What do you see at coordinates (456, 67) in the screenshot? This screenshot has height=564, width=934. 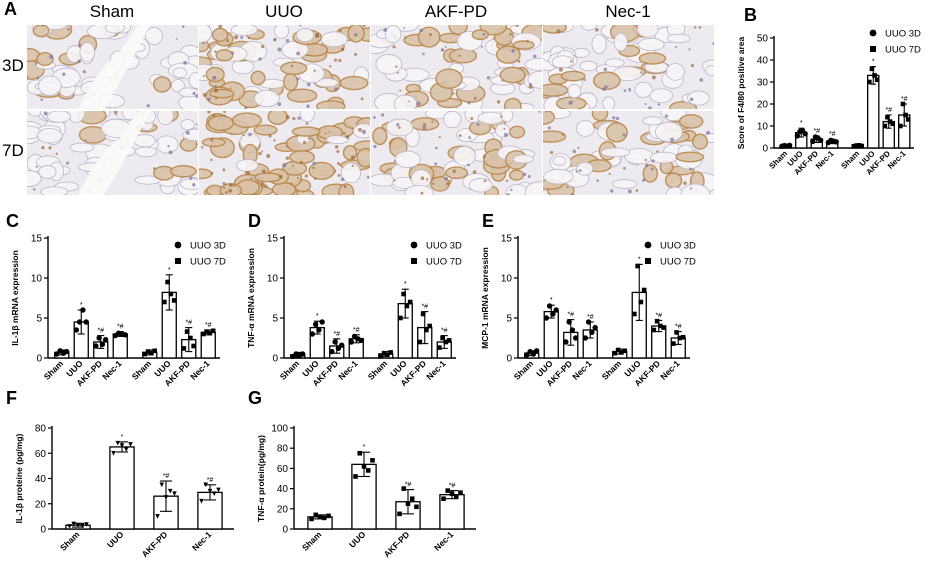 I see `micrograph-akf-pd-3d` at bounding box center [456, 67].